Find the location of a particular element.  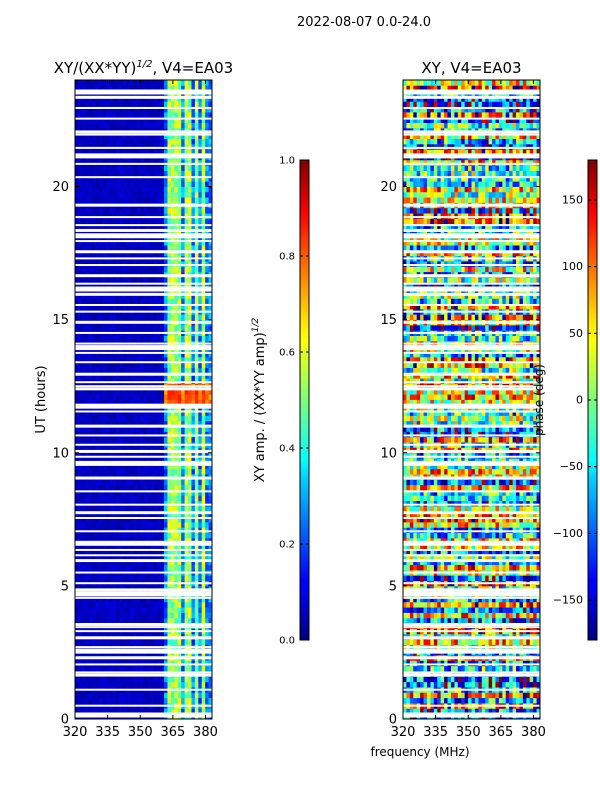

amp-y-tick-label: 0 is located at coordinates (65, 720).